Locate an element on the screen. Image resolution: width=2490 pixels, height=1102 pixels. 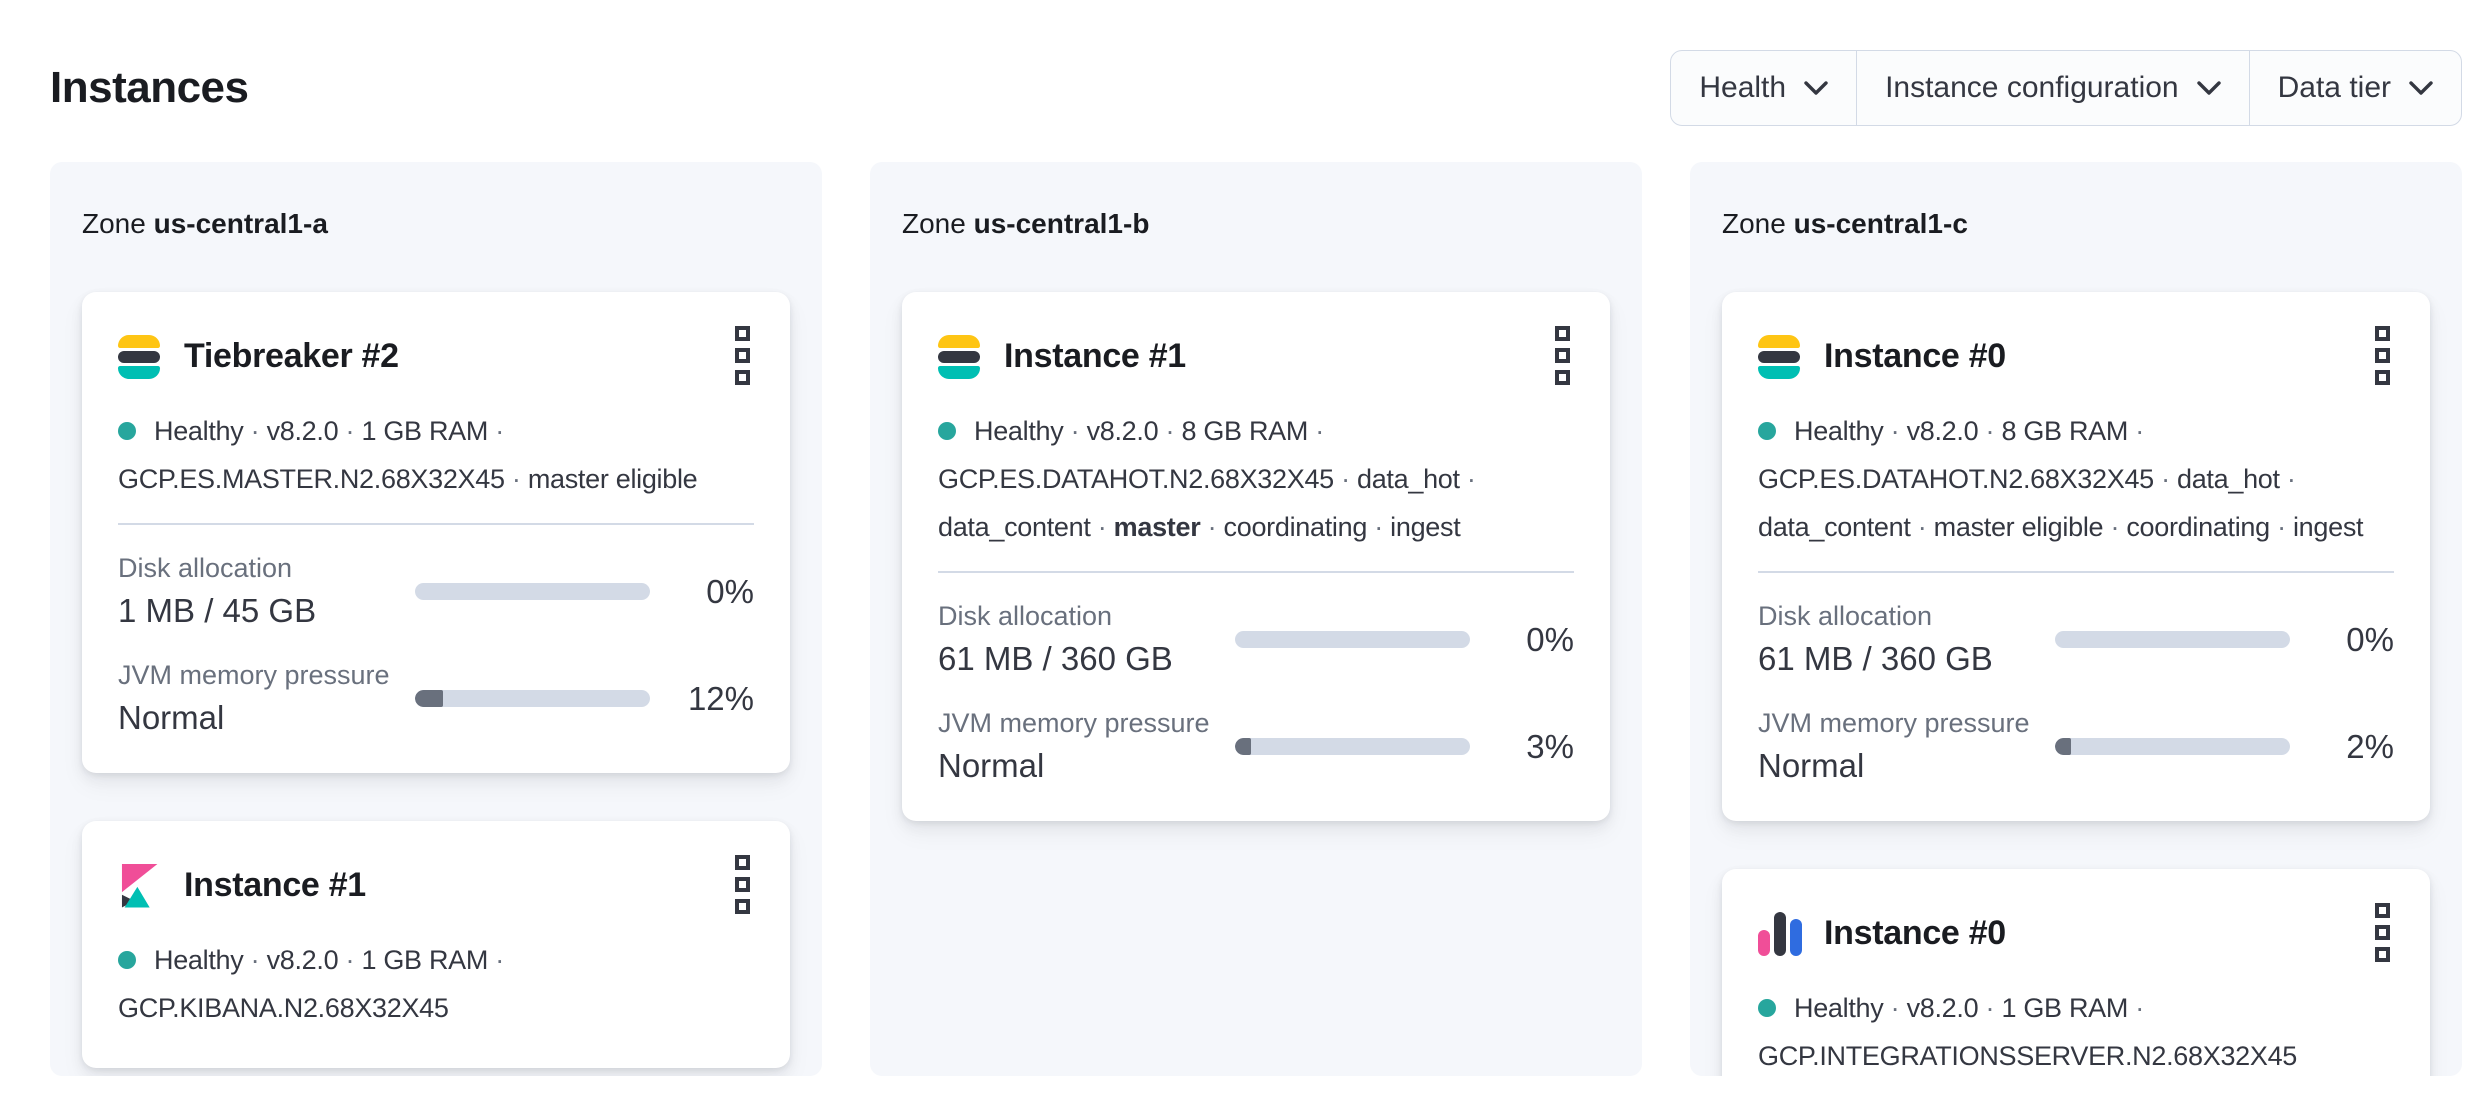
metric-row: JVM memory pressure Normal 12% is located at coordinates (436, 698).